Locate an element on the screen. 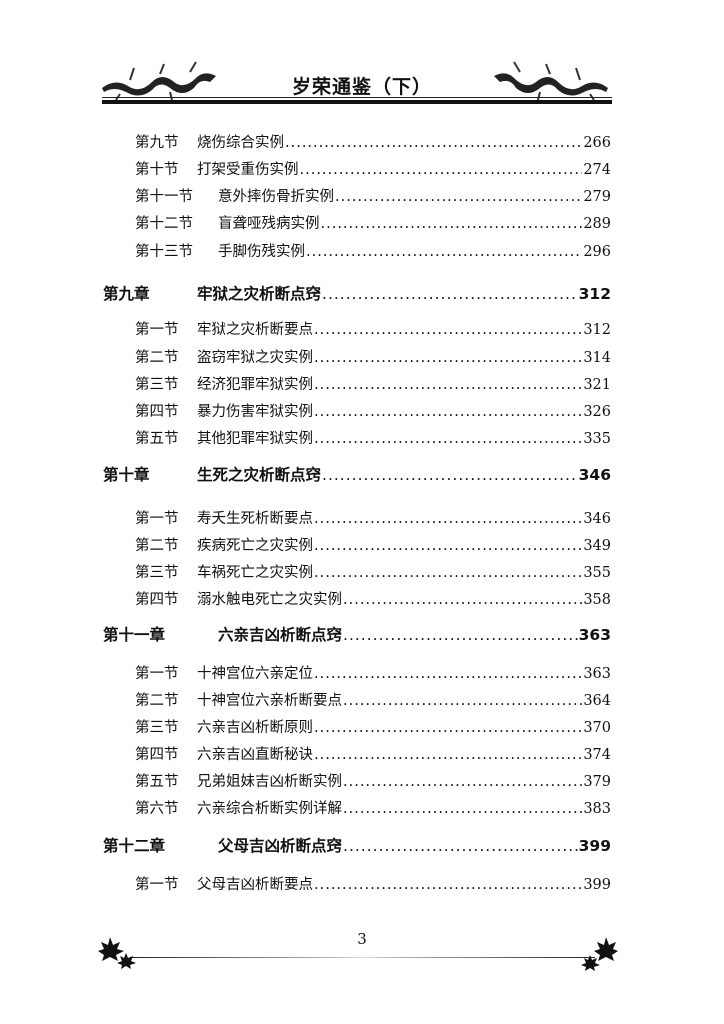 Image resolution: width=724 pixels, height=1024 pixels. entry-title: 打架受重伤实例 is located at coordinates (248, 170).